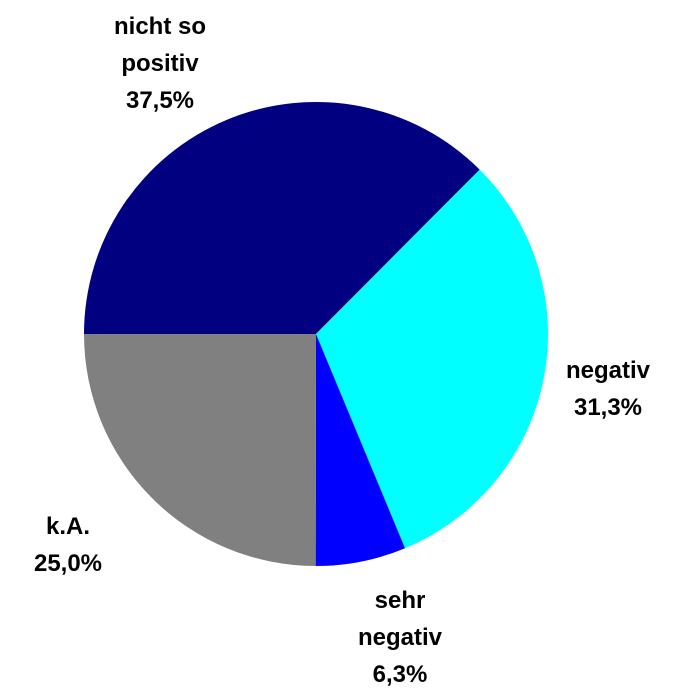 Image resolution: width=684 pixels, height=693 pixels. What do you see at coordinates (160, 100) in the screenshot?
I see `value-label: 37,5%` at bounding box center [160, 100].